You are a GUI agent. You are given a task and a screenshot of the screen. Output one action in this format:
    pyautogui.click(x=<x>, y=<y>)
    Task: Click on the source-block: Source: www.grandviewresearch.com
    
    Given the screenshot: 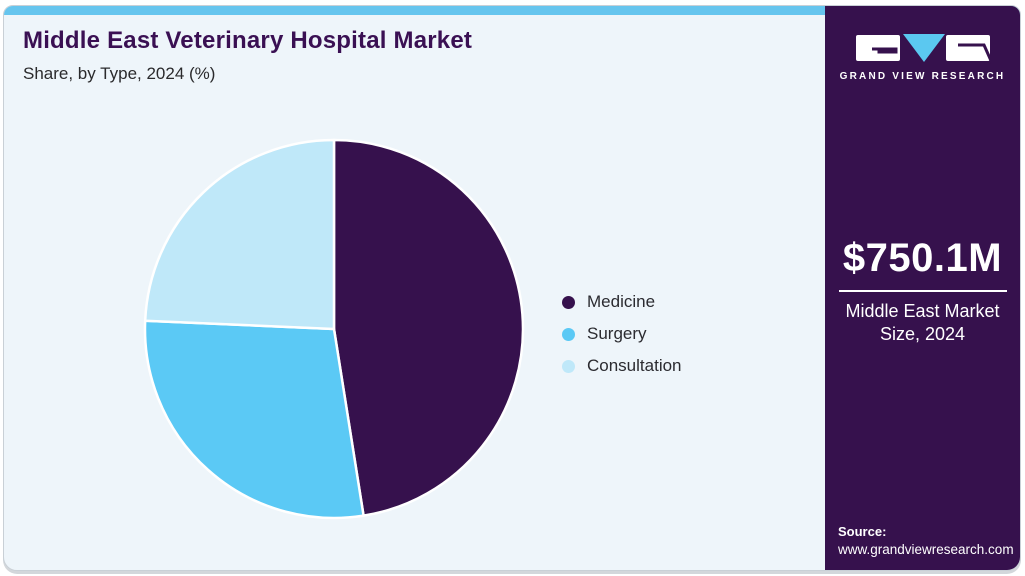 What is the action you would take?
    pyautogui.click(x=926, y=540)
    